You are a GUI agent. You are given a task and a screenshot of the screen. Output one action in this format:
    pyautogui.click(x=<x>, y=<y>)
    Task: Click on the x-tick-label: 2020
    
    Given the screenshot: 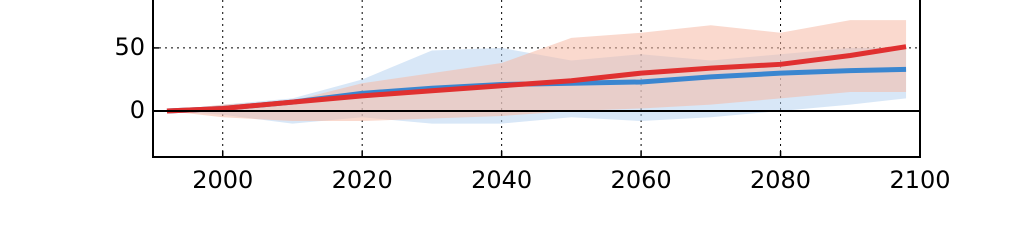 What is the action you would take?
    pyautogui.click(x=362, y=180)
    